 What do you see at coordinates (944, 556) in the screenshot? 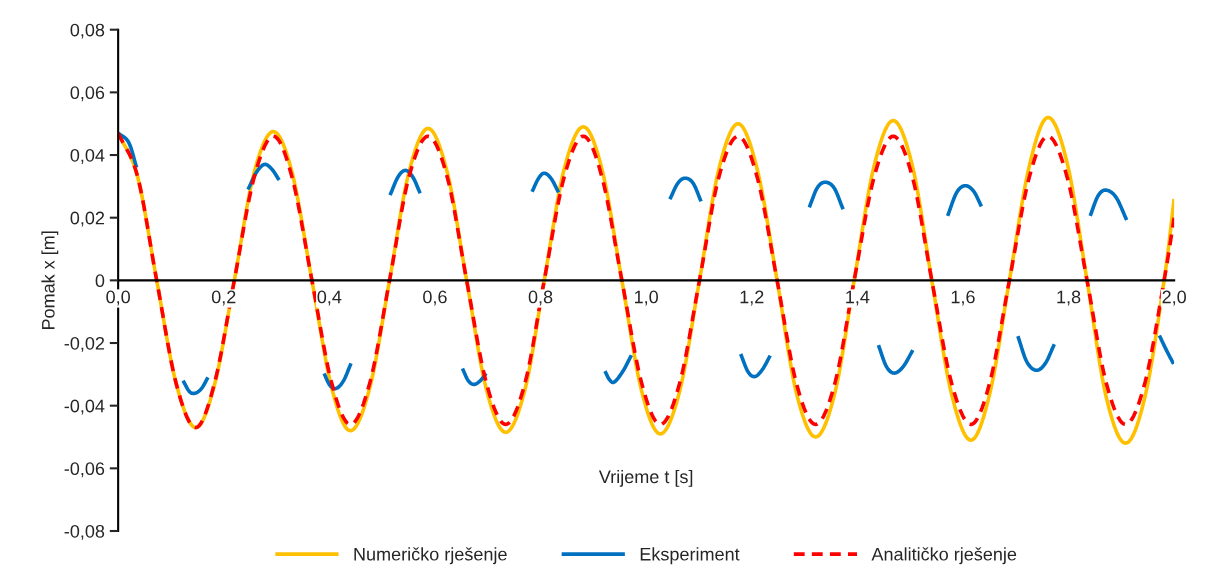
I see `legend-label: Analitičko rješenje` at bounding box center [944, 556].